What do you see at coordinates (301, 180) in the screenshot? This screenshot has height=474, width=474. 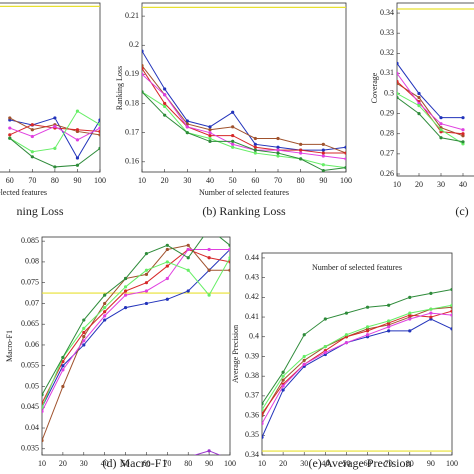 I see `x-tick-label: 80` at bounding box center [301, 180].